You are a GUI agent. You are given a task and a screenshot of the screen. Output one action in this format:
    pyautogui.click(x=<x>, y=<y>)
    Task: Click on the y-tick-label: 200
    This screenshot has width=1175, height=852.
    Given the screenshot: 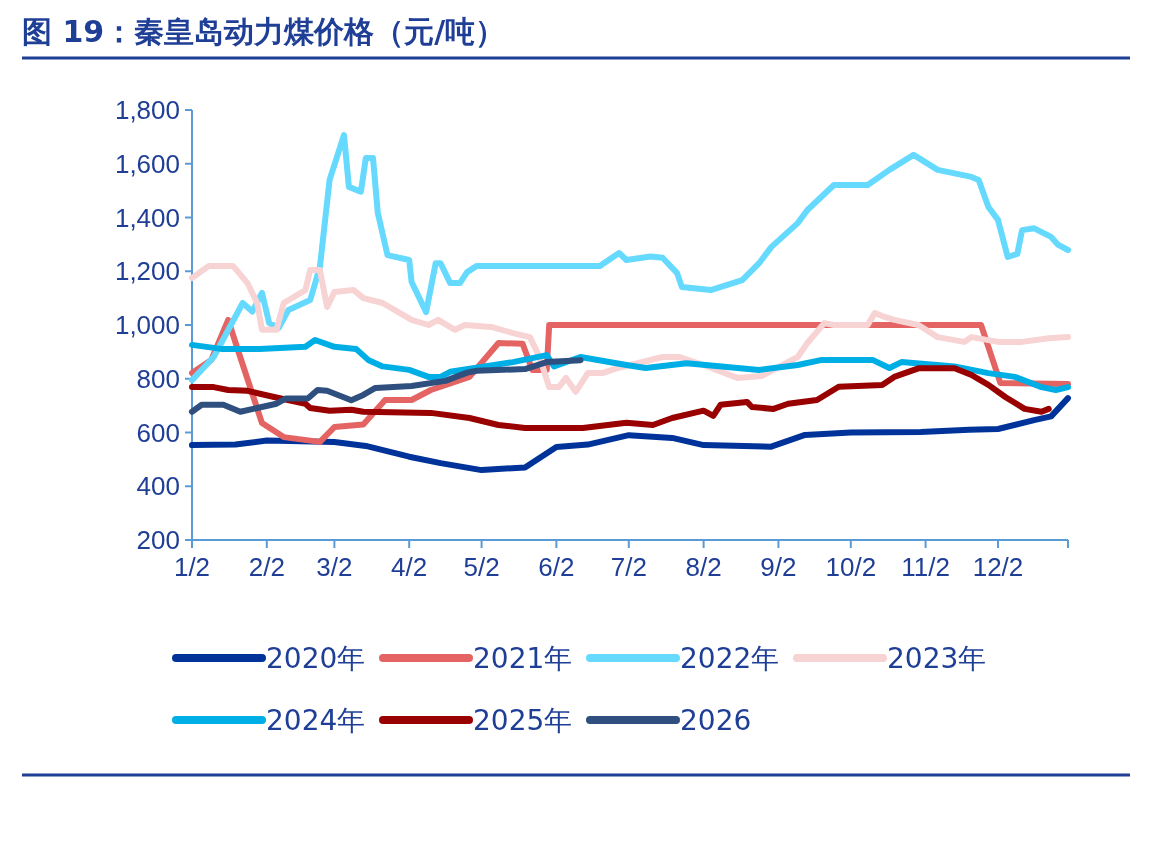 What is the action you would take?
    pyautogui.click(x=158, y=540)
    